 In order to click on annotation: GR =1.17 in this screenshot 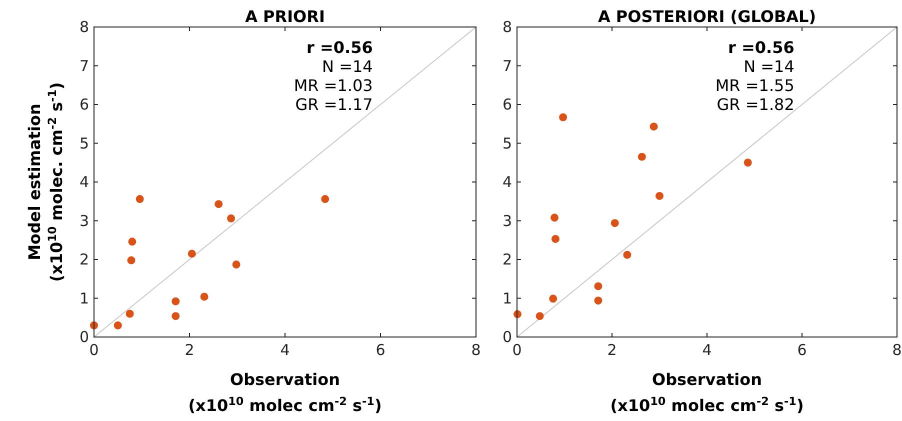, I will do `click(334, 104)`.